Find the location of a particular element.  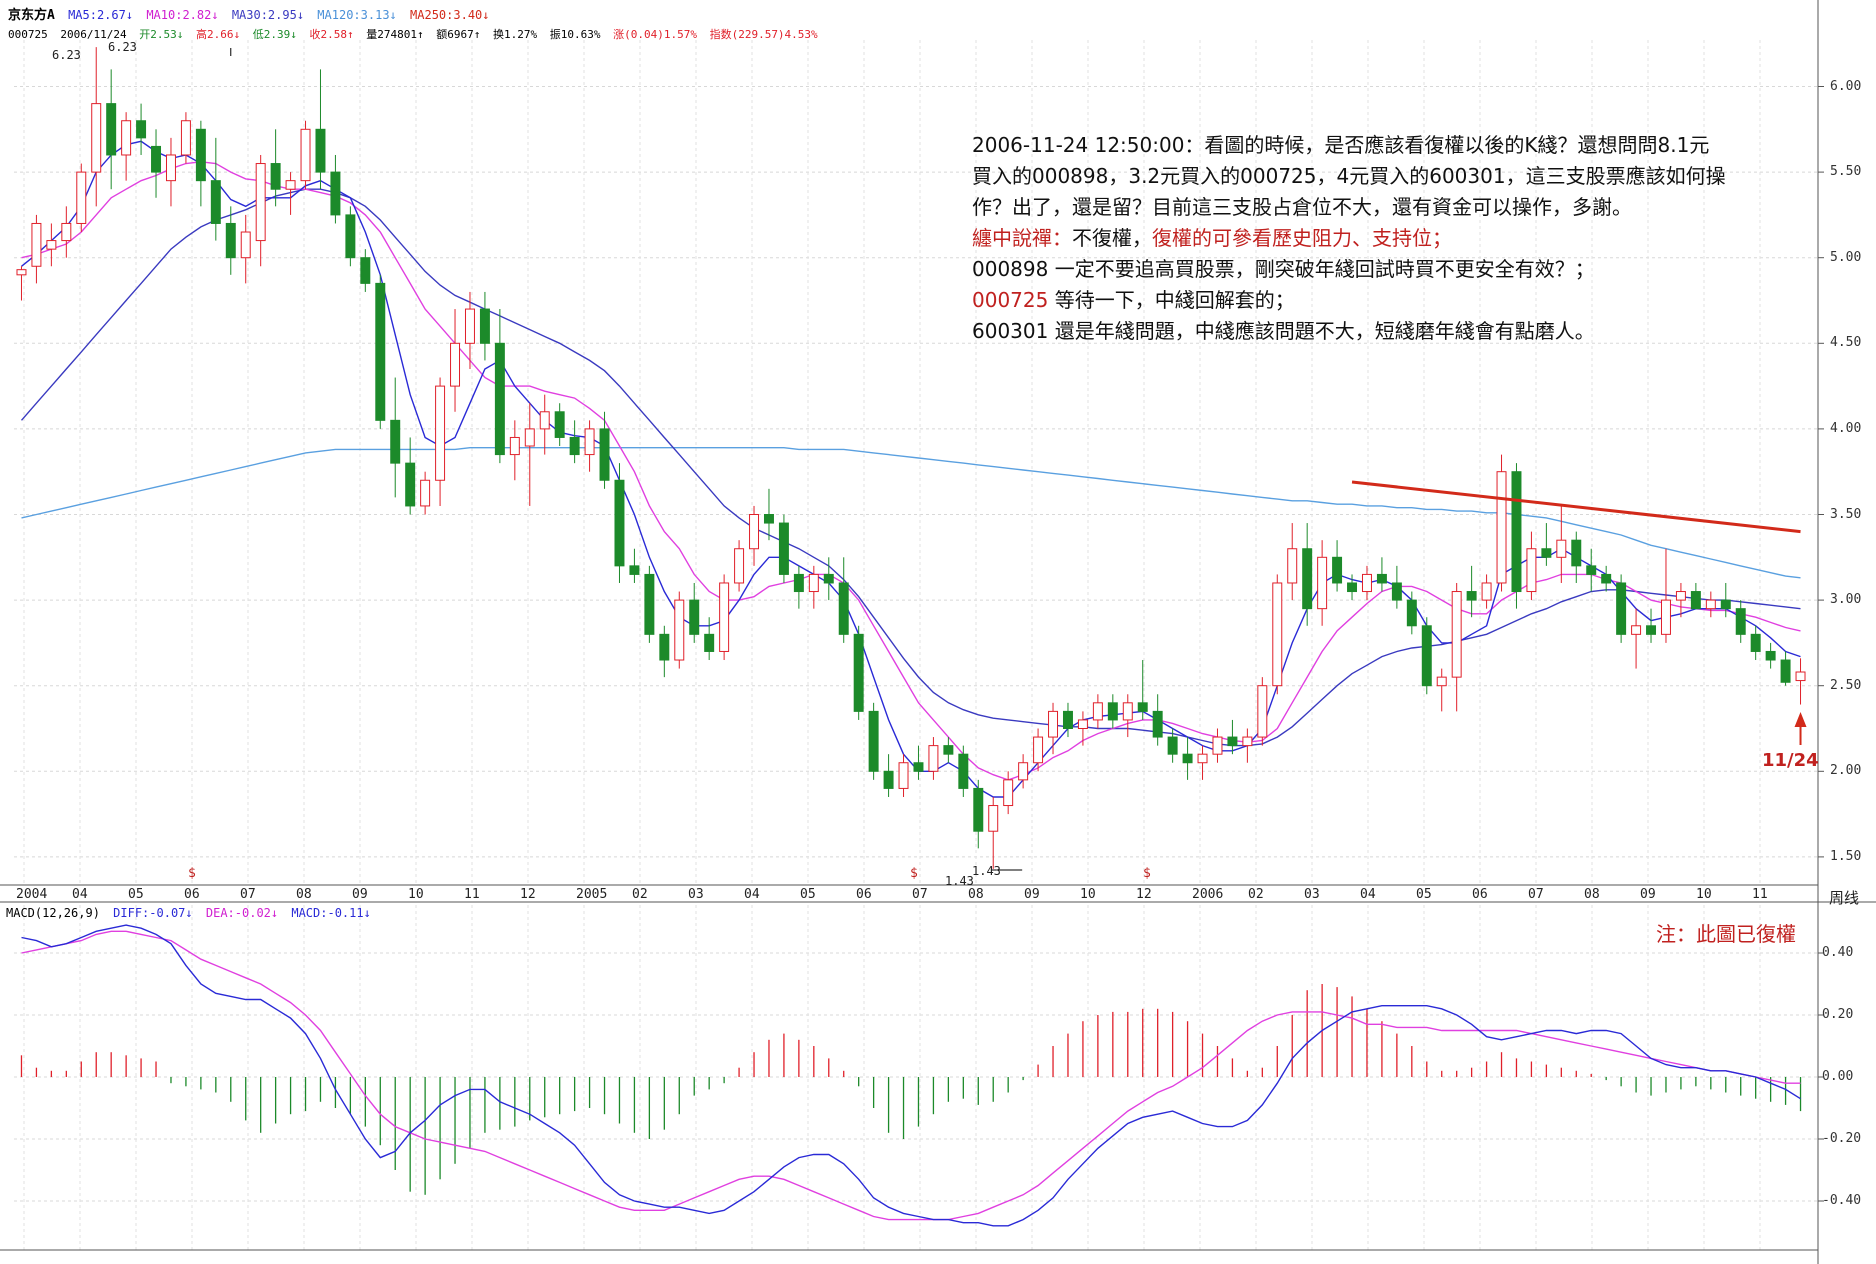

index-value: 指数(229.57)4.53% is located at coordinates (763, 34).